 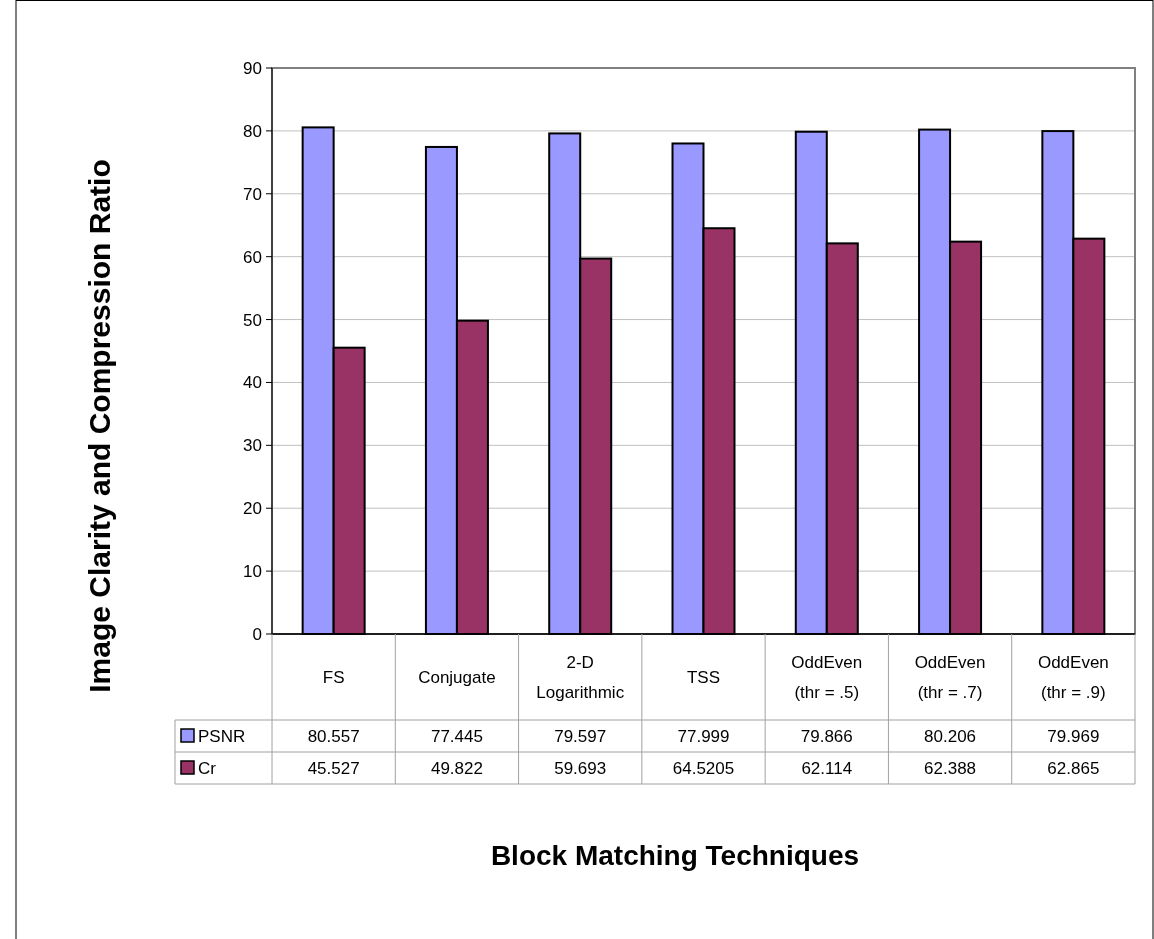 I want to click on data-label: 62.114, so click(x=827, y=768).